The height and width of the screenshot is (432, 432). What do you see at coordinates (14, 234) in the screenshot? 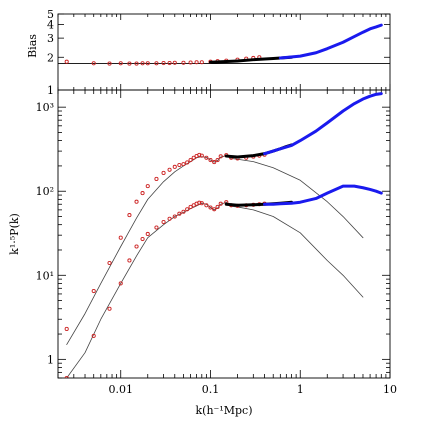
I see `y-axis-label: k¹·⁵P(k)` at bounding box center [14, 234].